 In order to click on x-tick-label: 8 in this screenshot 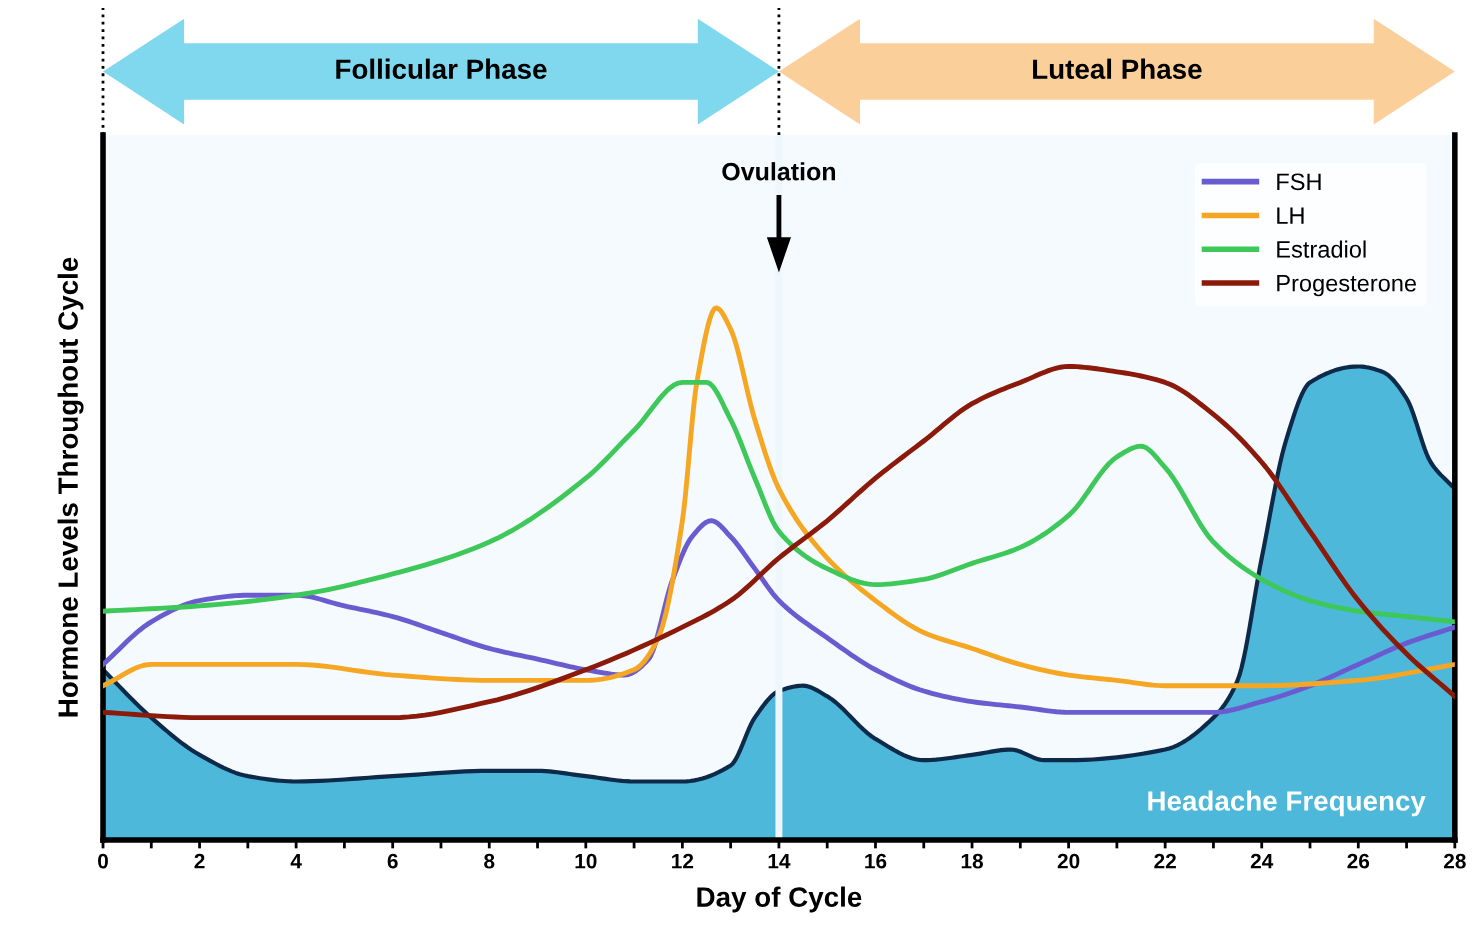, I will do `click(489, 861)`.